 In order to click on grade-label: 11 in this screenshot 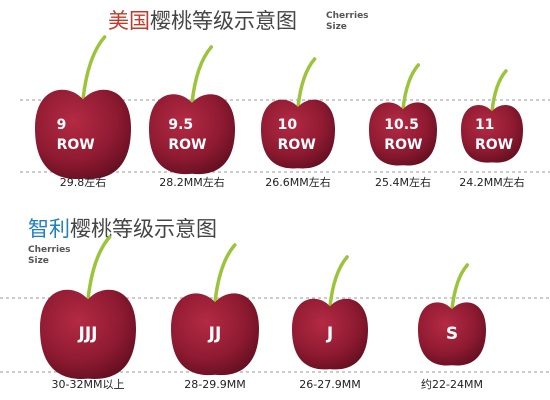, I will do `click(484, 125)`.